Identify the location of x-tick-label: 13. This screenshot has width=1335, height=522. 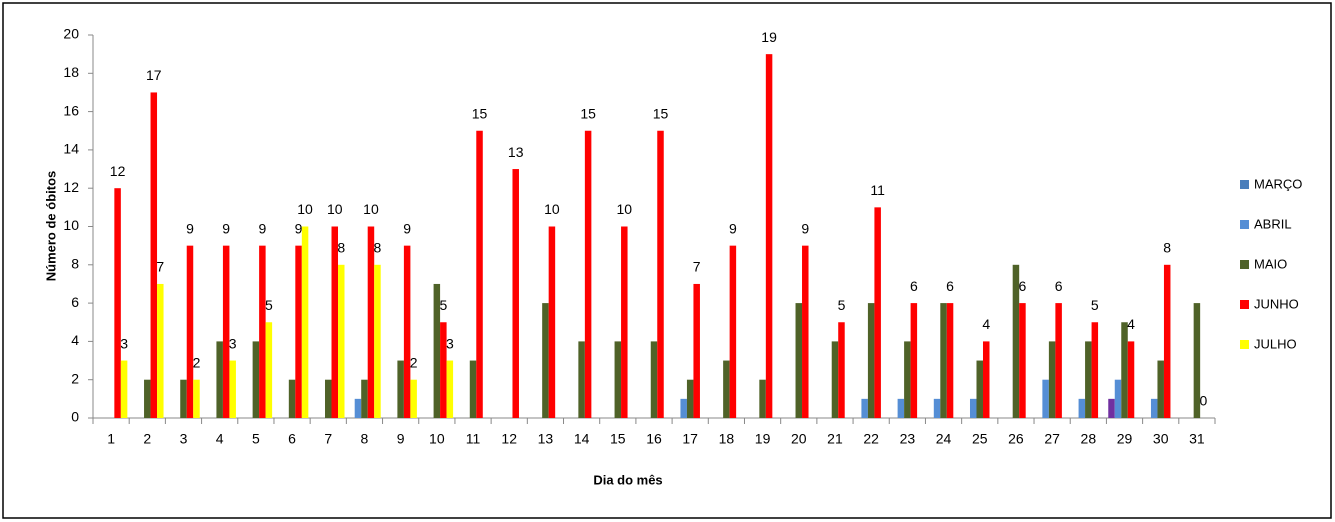
(546, 439).